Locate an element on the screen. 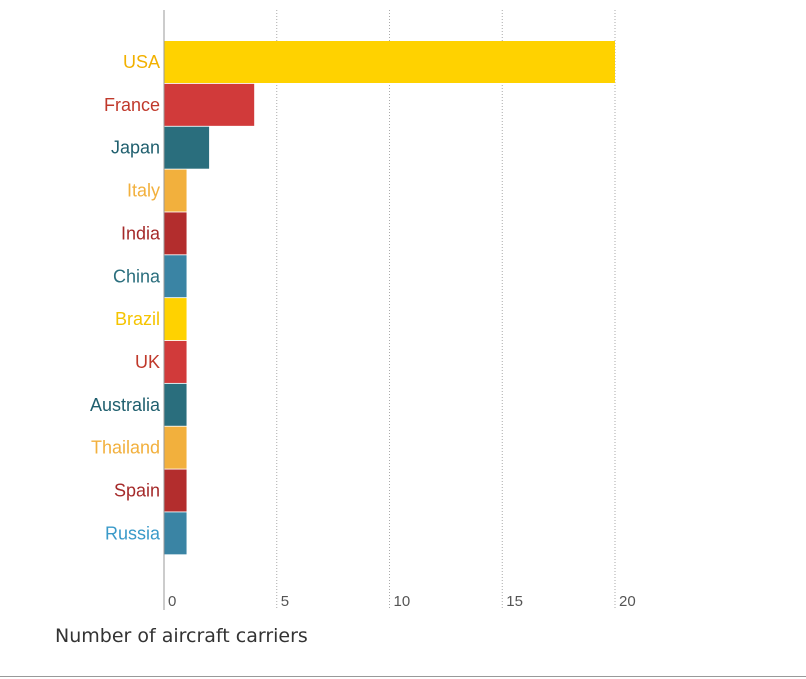 The image size is (806, 679). bar-uk is located at coordinates (175, 361).